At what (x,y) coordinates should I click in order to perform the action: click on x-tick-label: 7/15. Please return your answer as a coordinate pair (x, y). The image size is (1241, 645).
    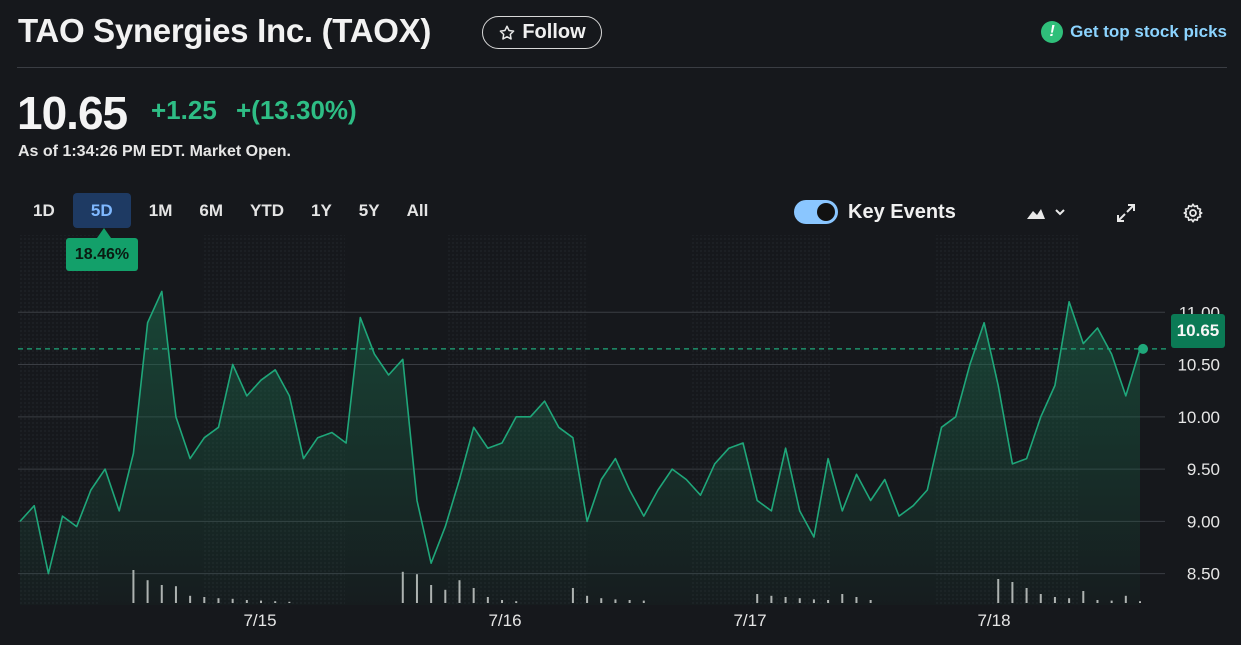
    Looking at the image, I should click on (259, 620).